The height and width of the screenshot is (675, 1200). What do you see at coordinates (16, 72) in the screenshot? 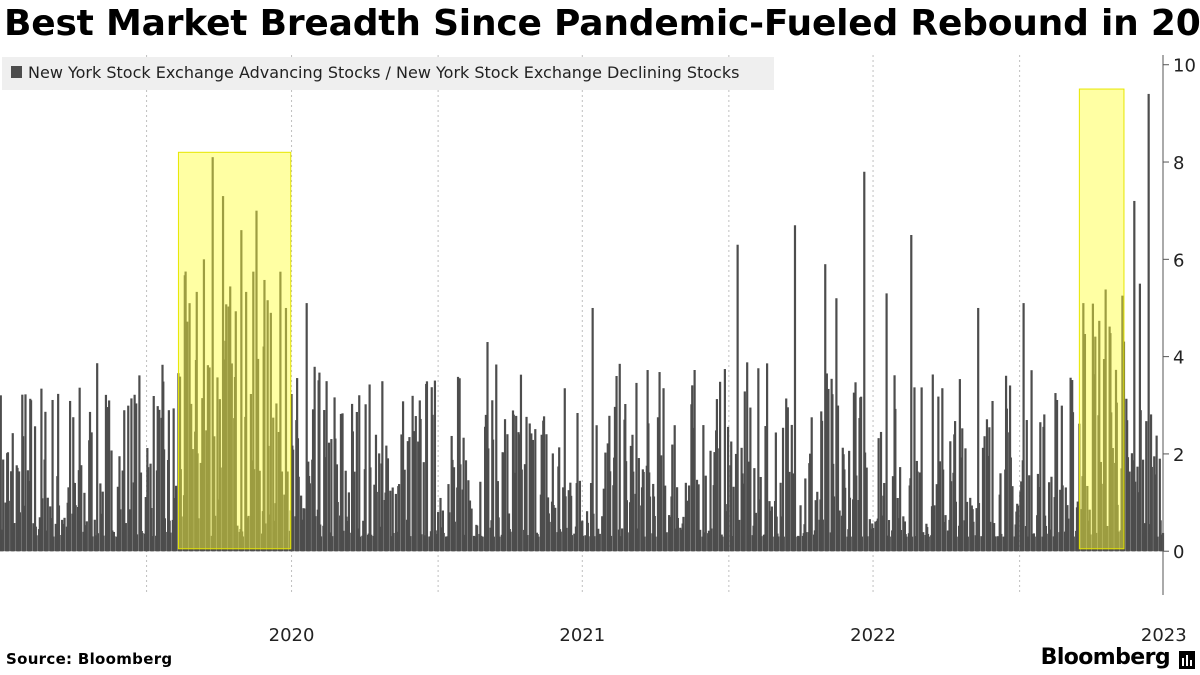
I see `legend-swatch` at bounding box center [16, 72].